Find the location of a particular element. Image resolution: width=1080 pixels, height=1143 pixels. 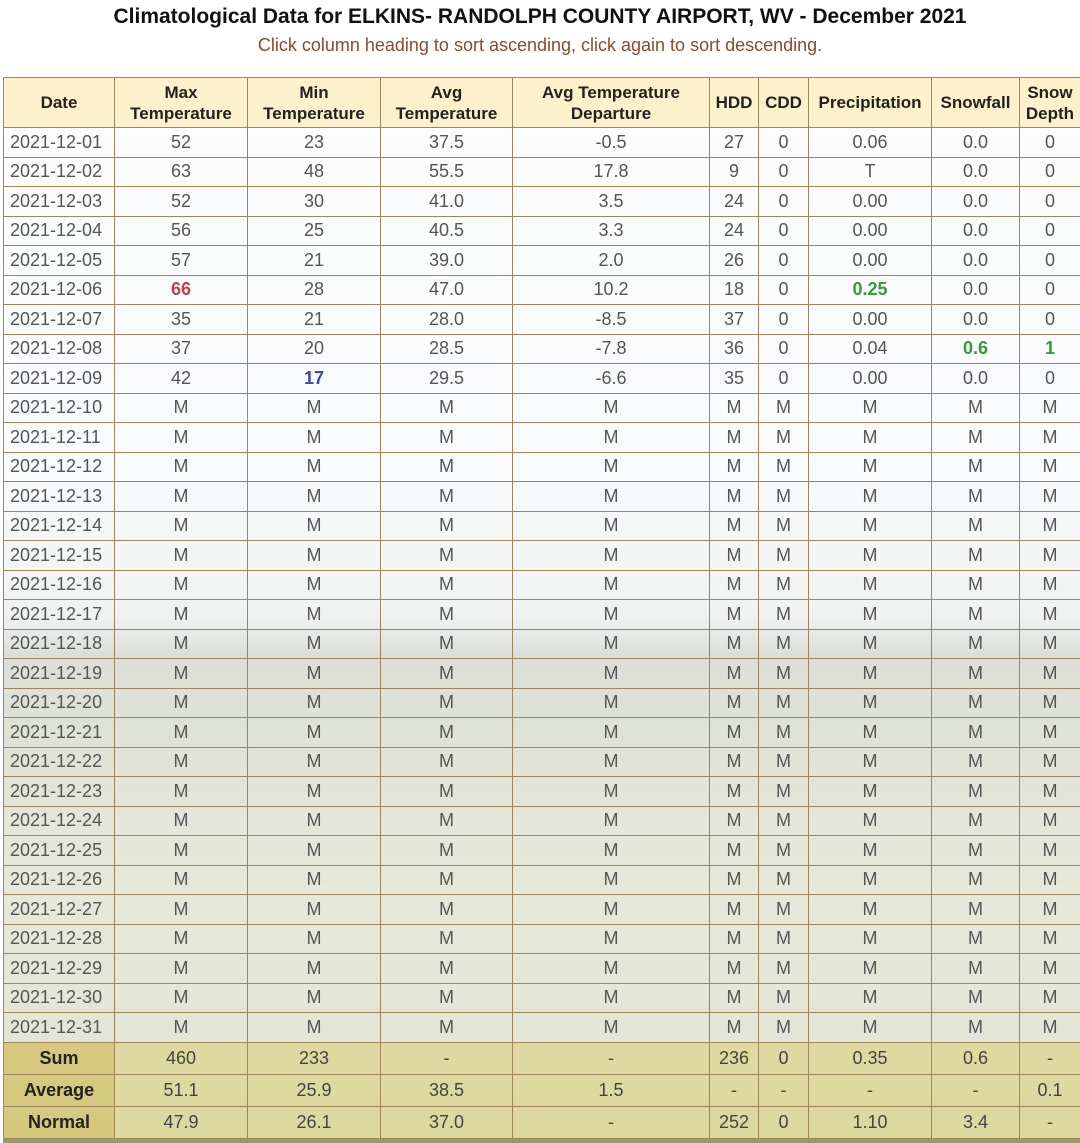

summary-row: Average 51.1 25.9 38.5 1.5- - - -0.1 is located at coordinates (541, 1090).